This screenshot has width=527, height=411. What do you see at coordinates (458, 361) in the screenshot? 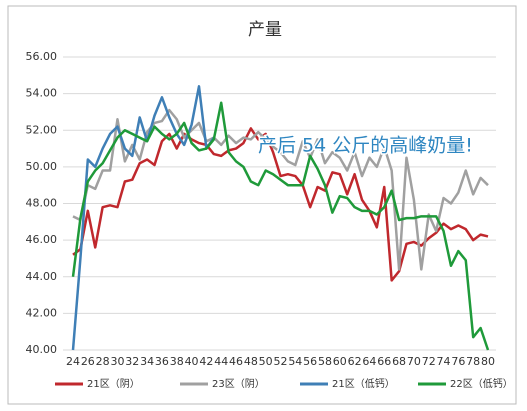
I see `x-tick-label: 76` at bounding box center [458, 361].